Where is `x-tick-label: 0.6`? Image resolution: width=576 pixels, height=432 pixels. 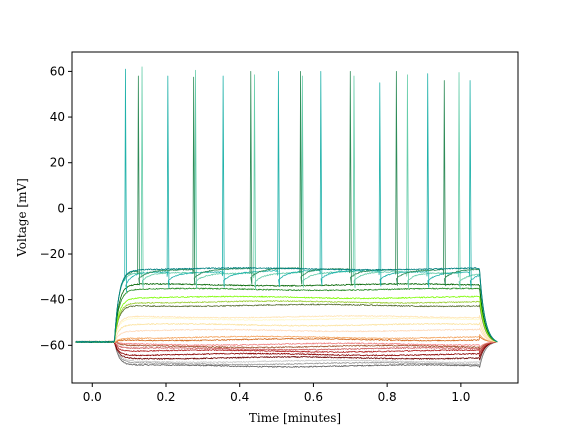
x-tick-label: 0.6 is located at coordinates (313, 397).